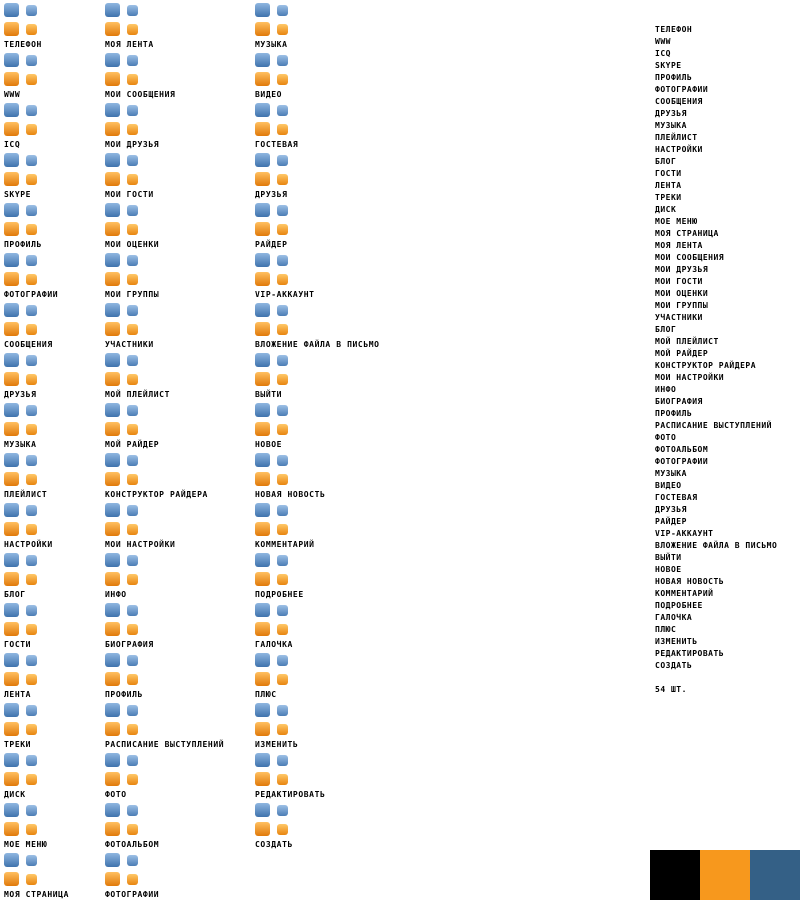  Describe the element at coordinates (18, 694) in the screenshot. I see `icon-label: ЛЕНТА` at that location.